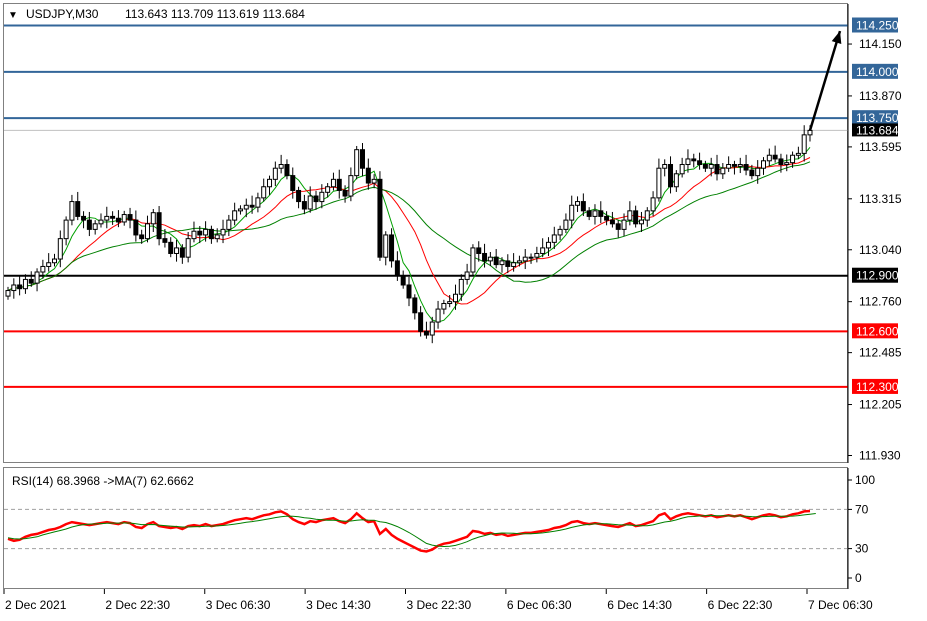 Image resolution: width=927 pixels, height=621 pixels. What do you see at coordinates (877, 72) in the screenshot?
I see `level-price-tag-text: 114.000` at bounding box center [877, 72].